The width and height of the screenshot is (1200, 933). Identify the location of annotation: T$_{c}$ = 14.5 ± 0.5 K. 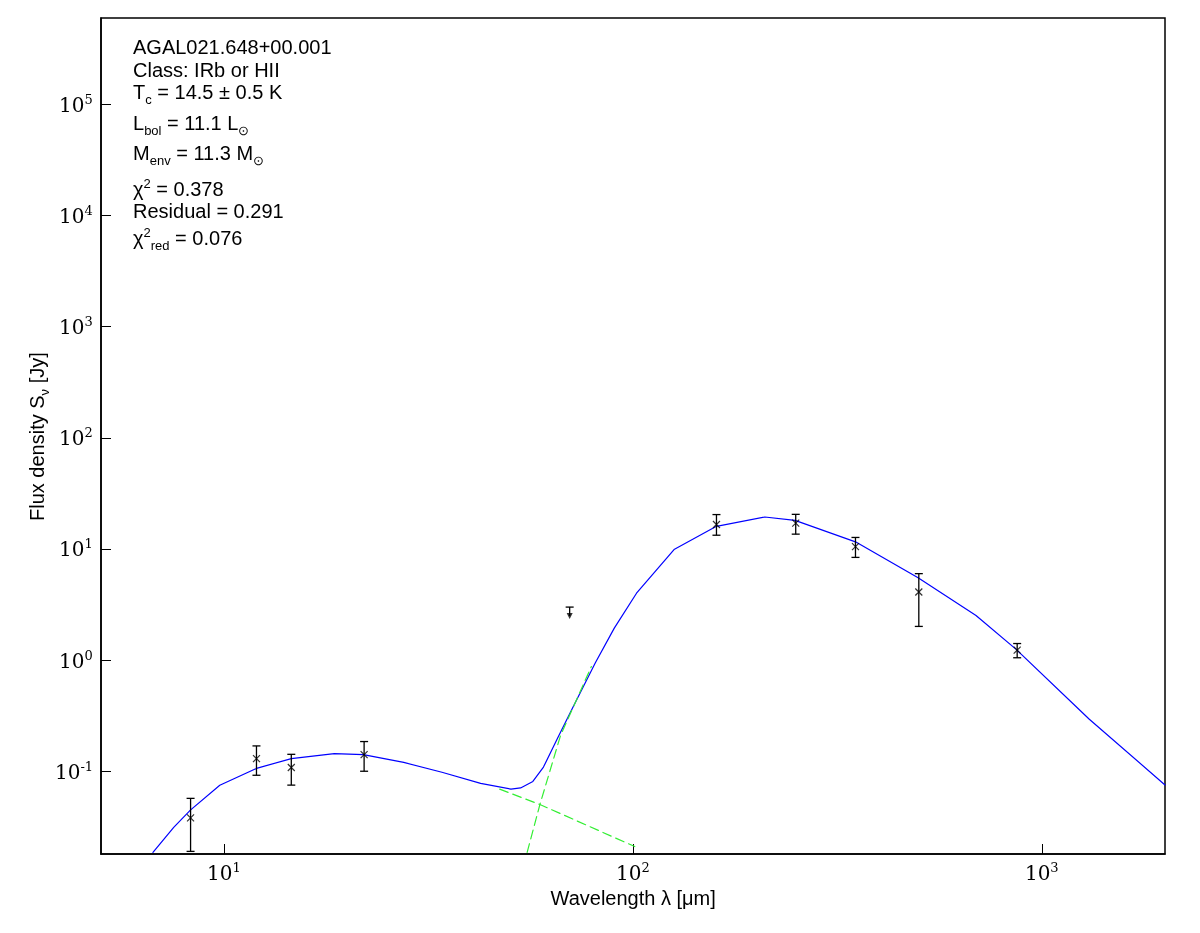
(208, 95).